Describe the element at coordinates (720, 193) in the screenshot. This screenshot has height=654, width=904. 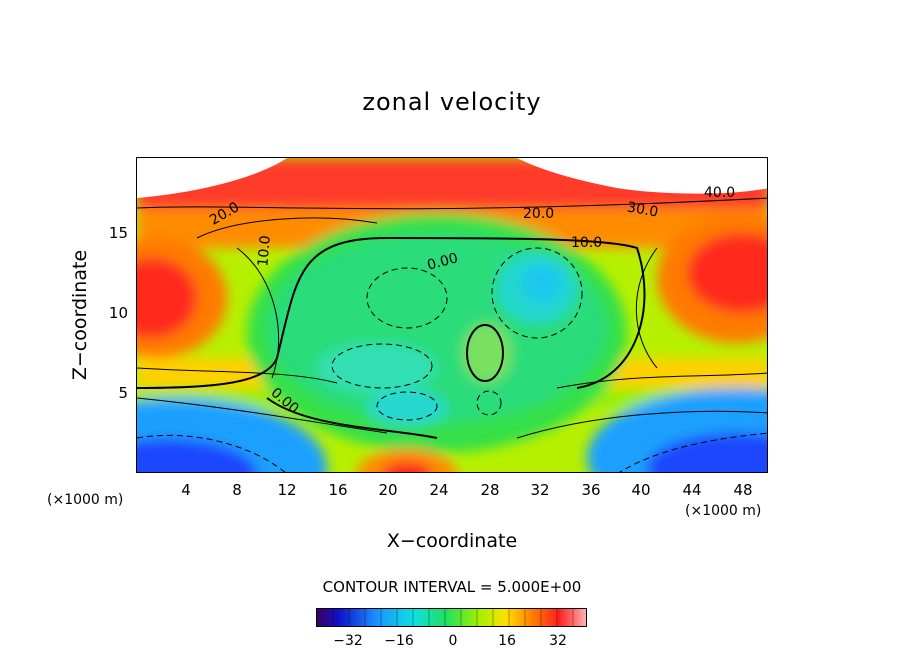
I see `contour-label: 40.0` at that location.